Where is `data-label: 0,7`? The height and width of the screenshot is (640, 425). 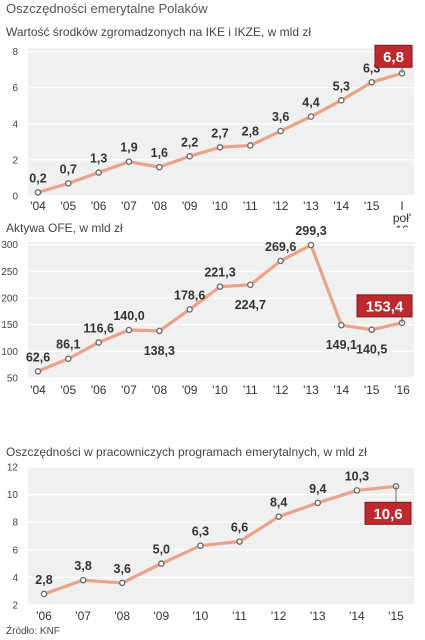
data-label: 0,7 is located at coordinates (68, 169).